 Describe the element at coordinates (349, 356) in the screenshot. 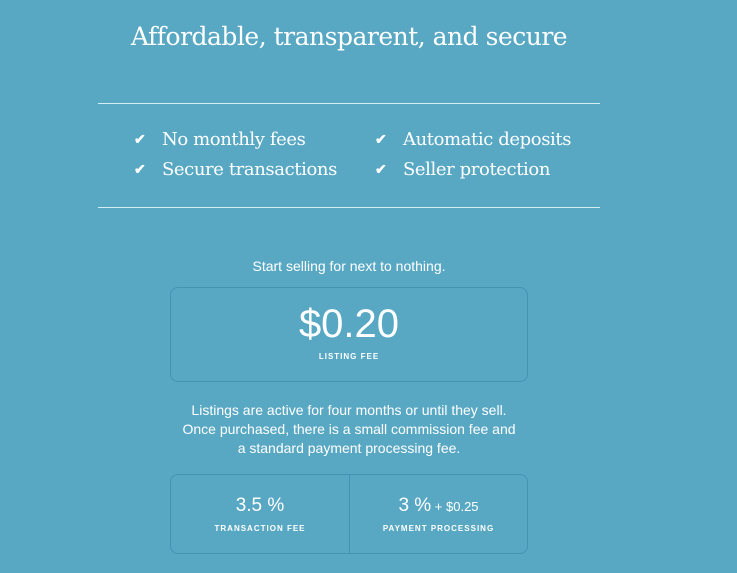

I see `listing-fee-label: LISTING FEE` at that location.